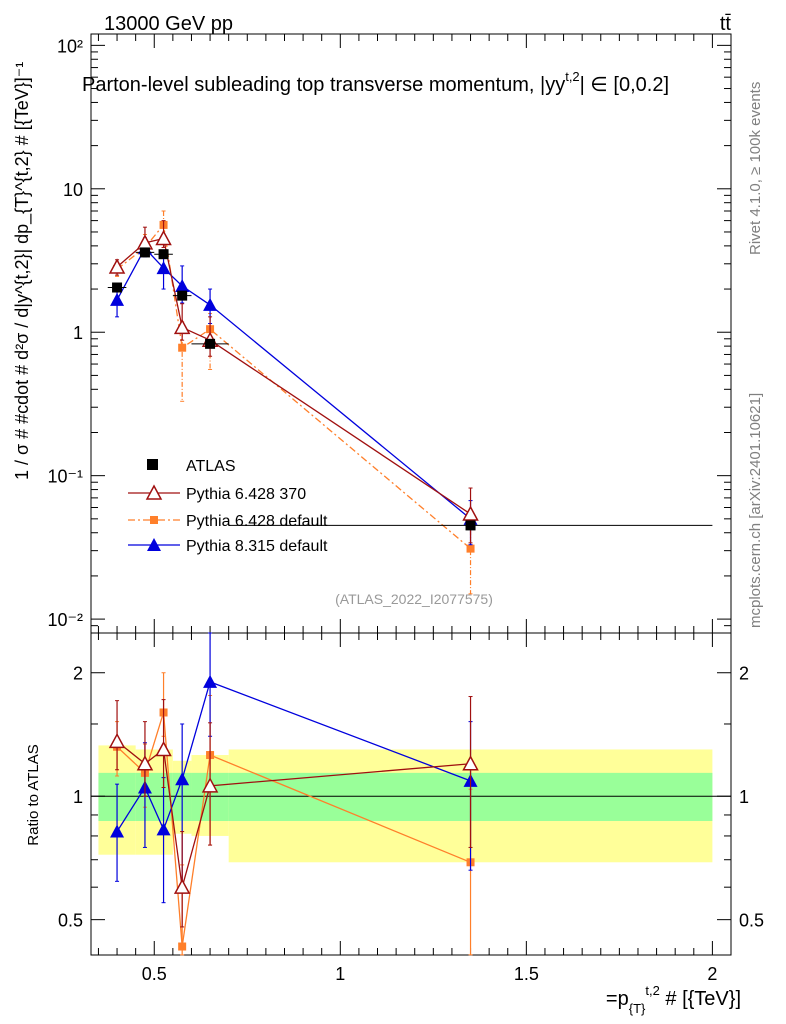  What do you see at coordinates (700, 999) in the screenshot?
I see `ratio-xlabel-rest: # [{TeV}]` at bounding box center [700, 999].